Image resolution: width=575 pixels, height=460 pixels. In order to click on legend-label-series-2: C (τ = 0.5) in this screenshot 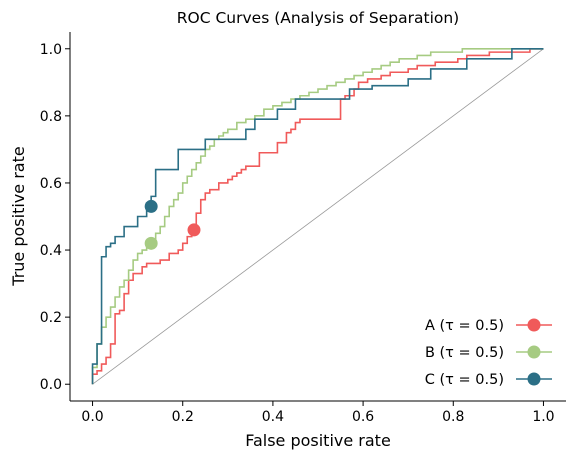, I will do `click(464, 380)`.